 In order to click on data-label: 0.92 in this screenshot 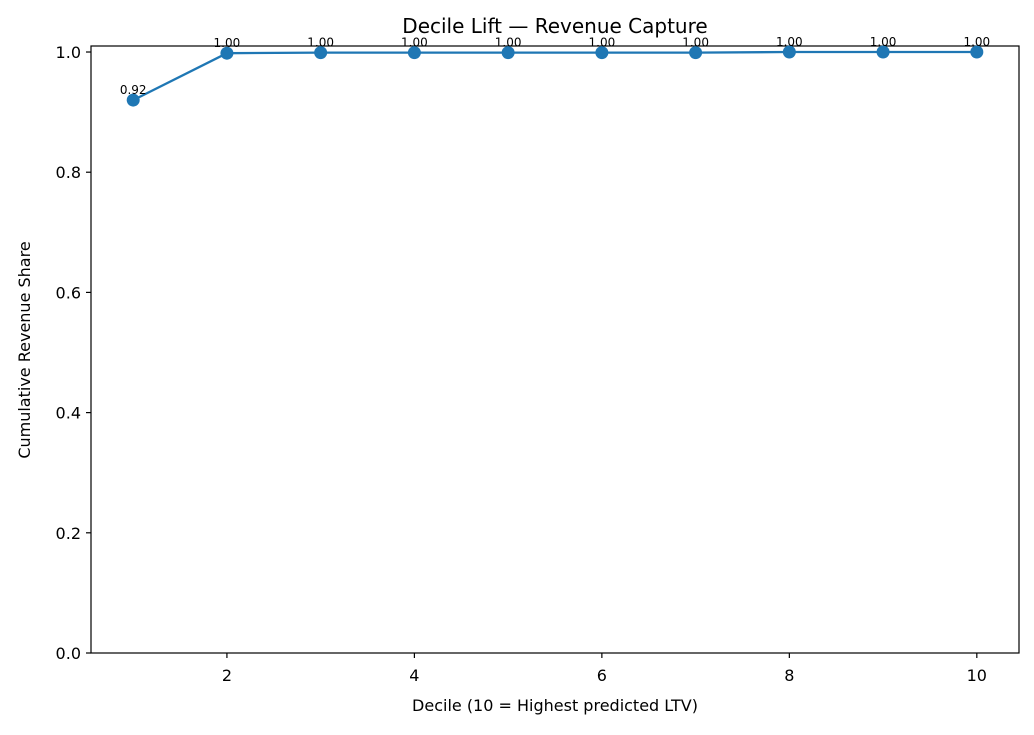, I will do `click(133, 90)`.